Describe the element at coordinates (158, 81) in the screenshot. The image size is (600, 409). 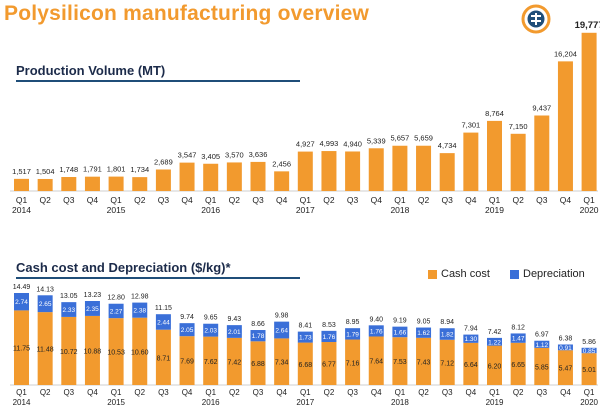
I see `production-title-rule` at that location.